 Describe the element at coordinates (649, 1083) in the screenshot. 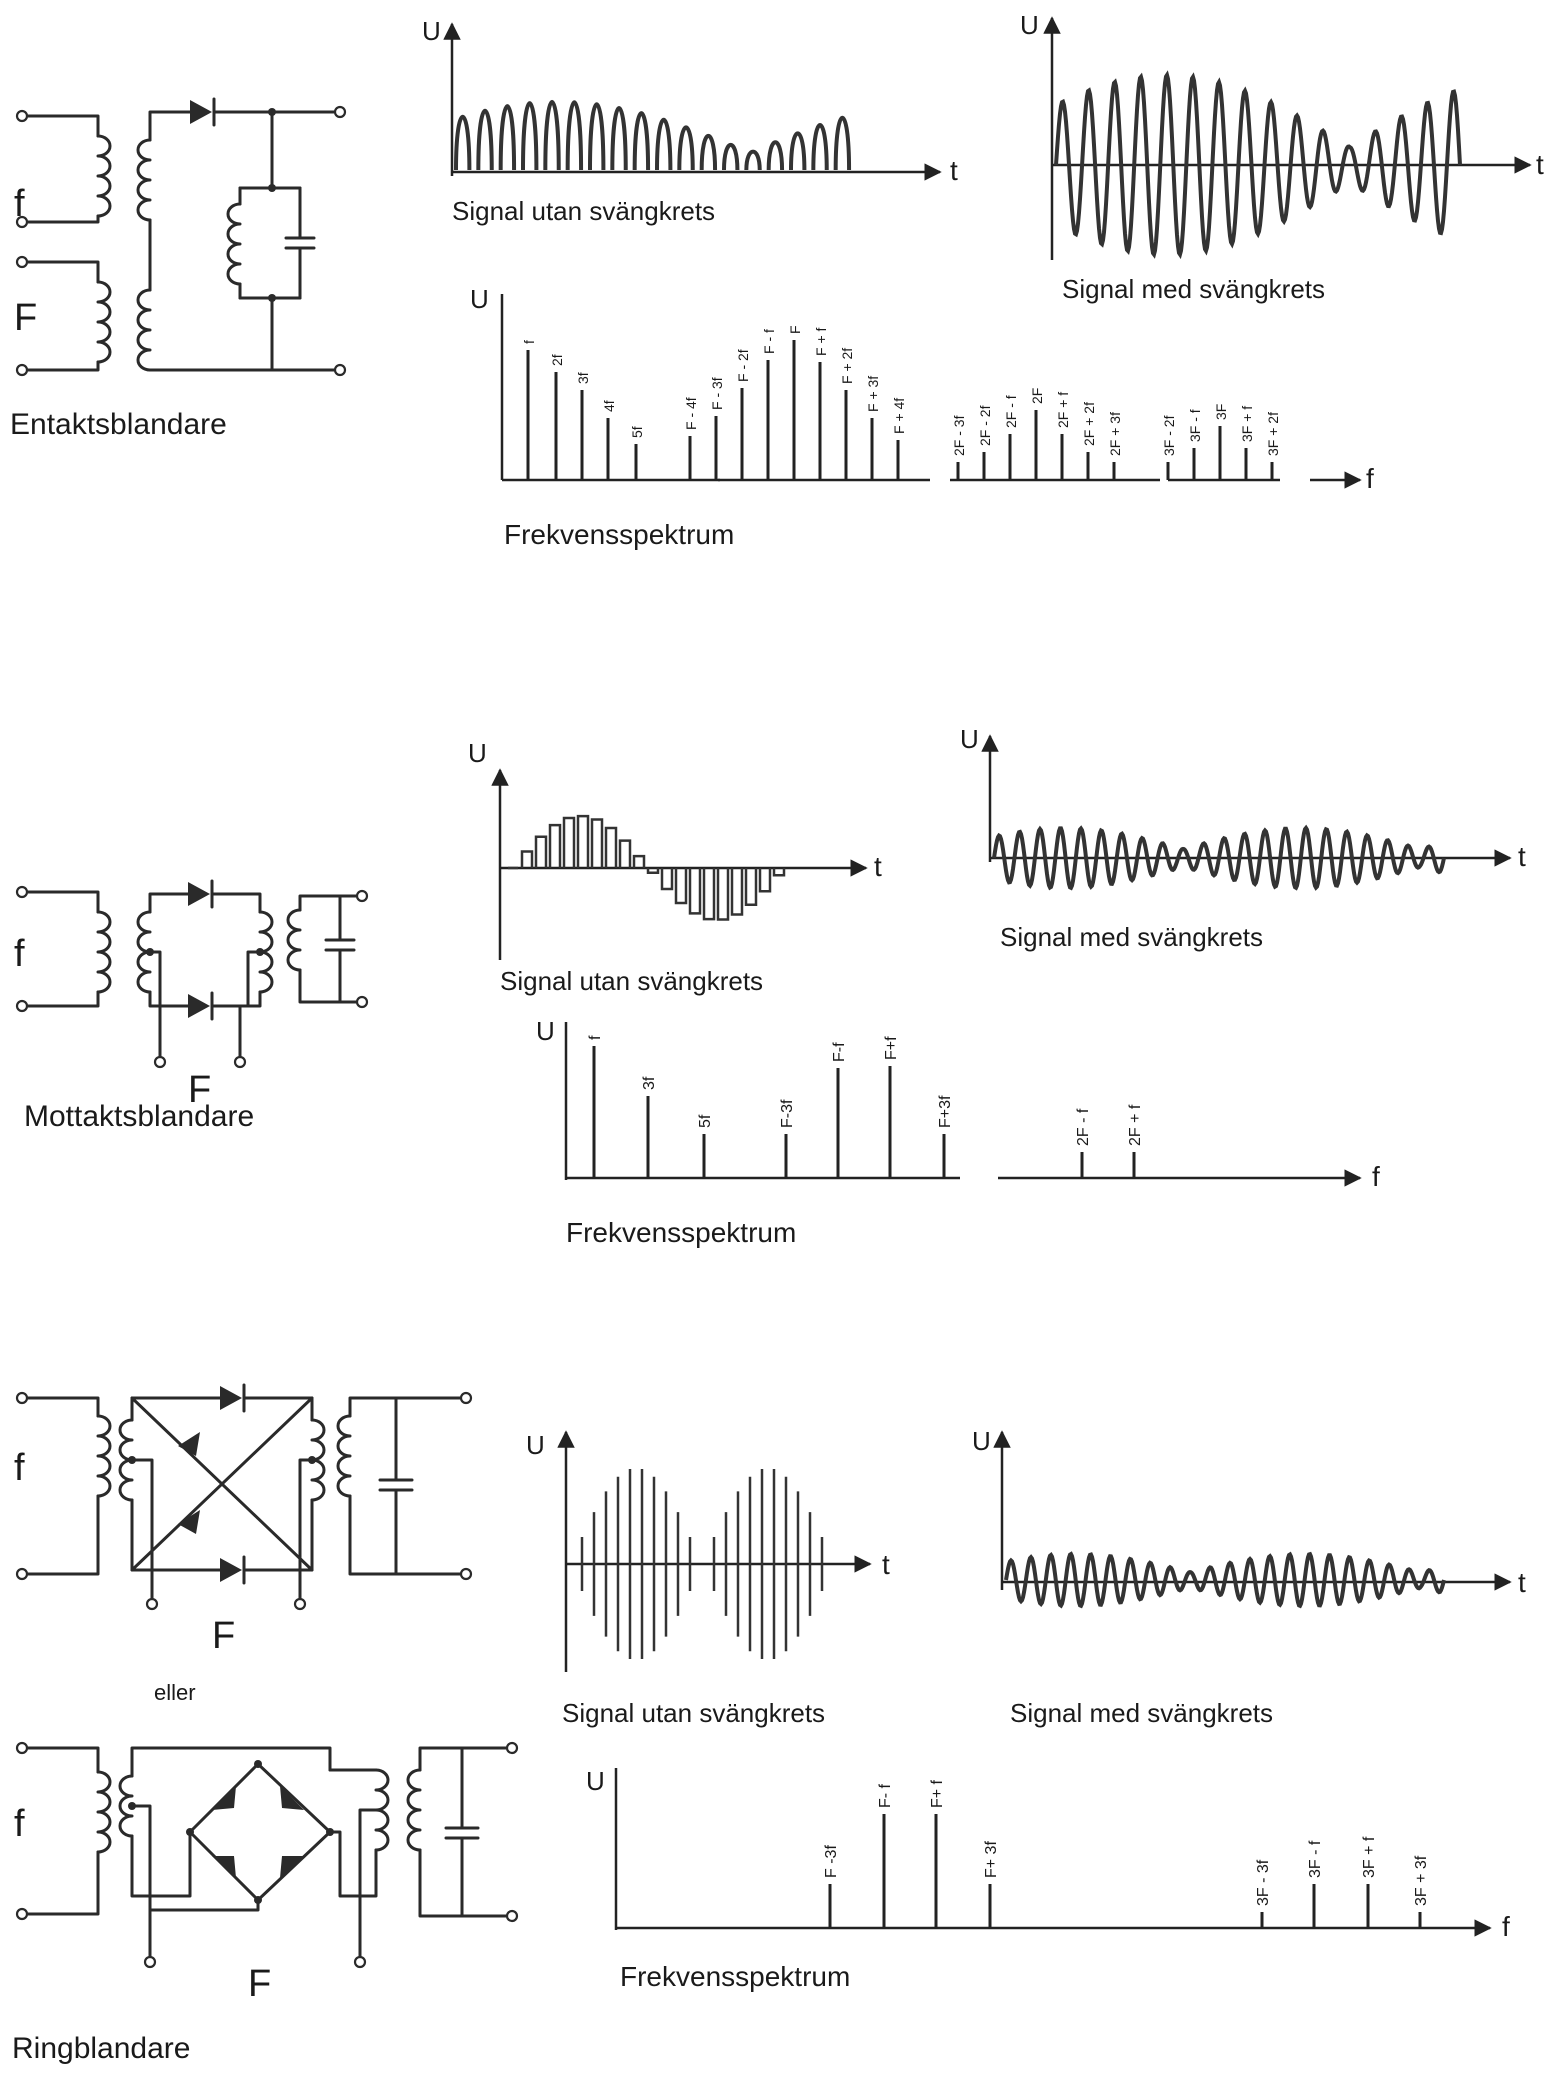

I see `spectrum-line-label: 3f` at that location.